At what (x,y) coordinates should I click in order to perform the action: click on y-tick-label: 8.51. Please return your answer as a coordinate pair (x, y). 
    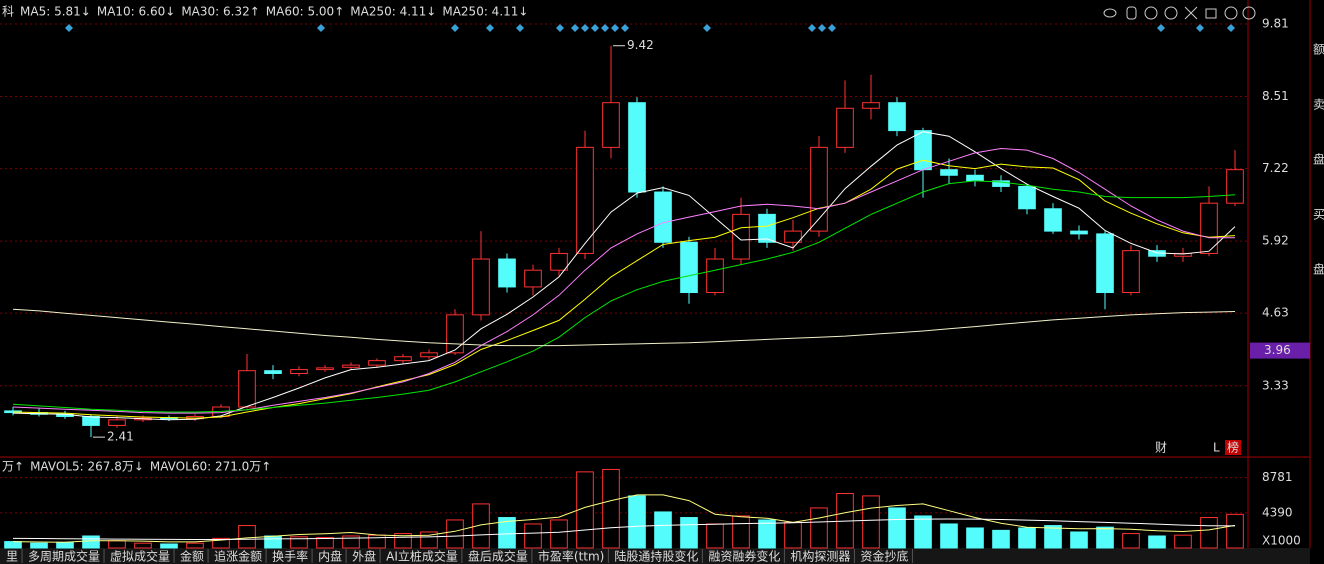
    Looking at the image, I should click on (1275, 96).